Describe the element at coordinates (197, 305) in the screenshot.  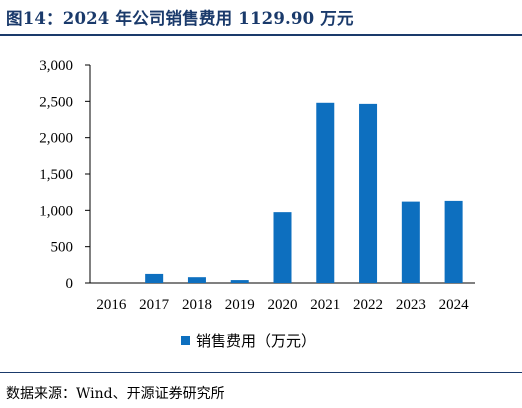
I see `x-tick-label: 2018` at that location.